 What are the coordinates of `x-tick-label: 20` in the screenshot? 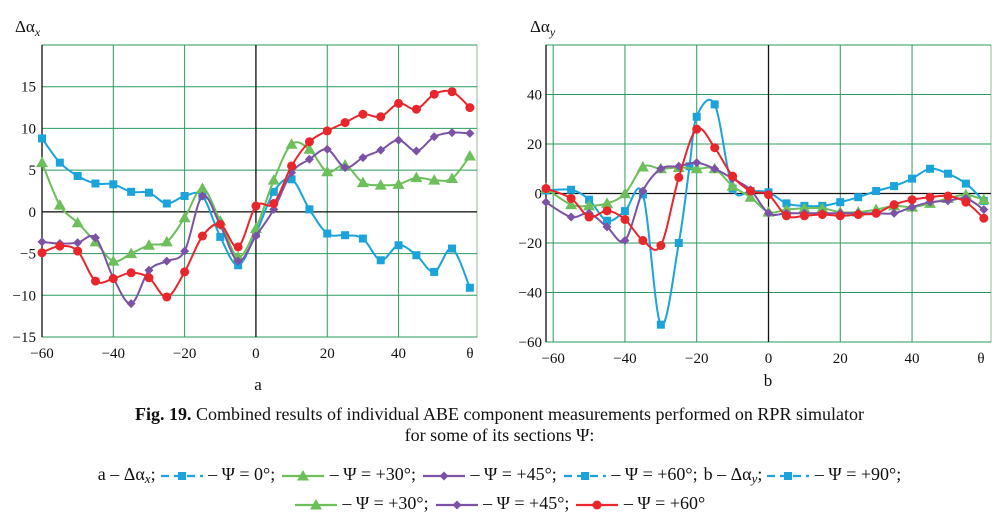 It's located at (327, 354).